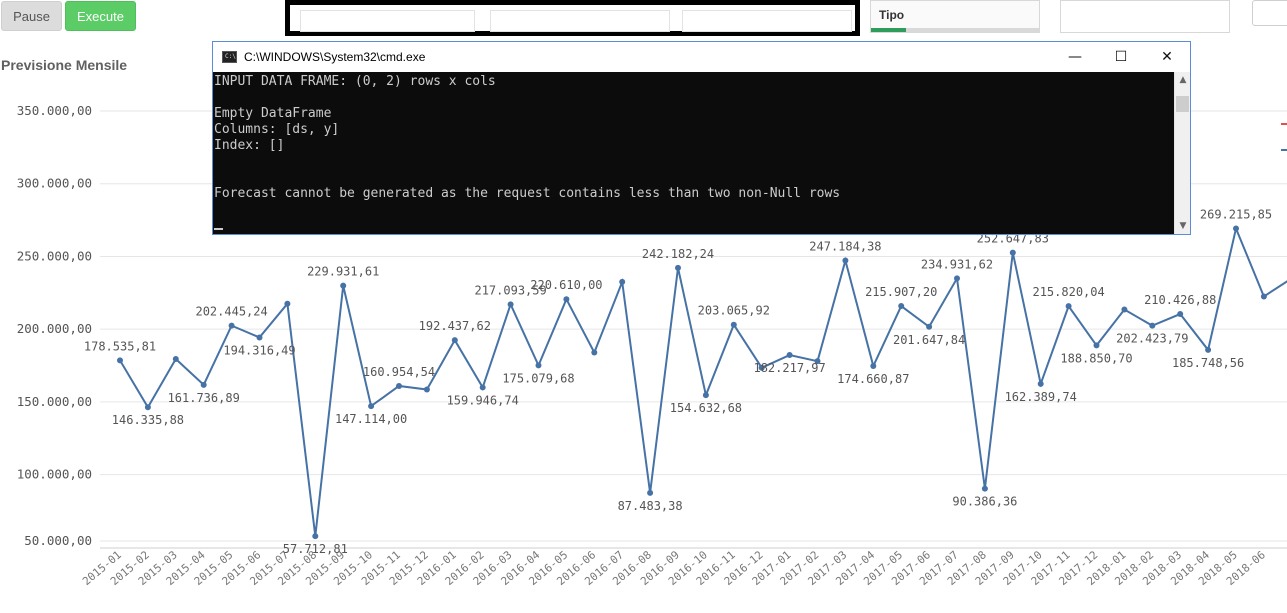  I want to click on data-label: 202.445,24, so click(231, 312).